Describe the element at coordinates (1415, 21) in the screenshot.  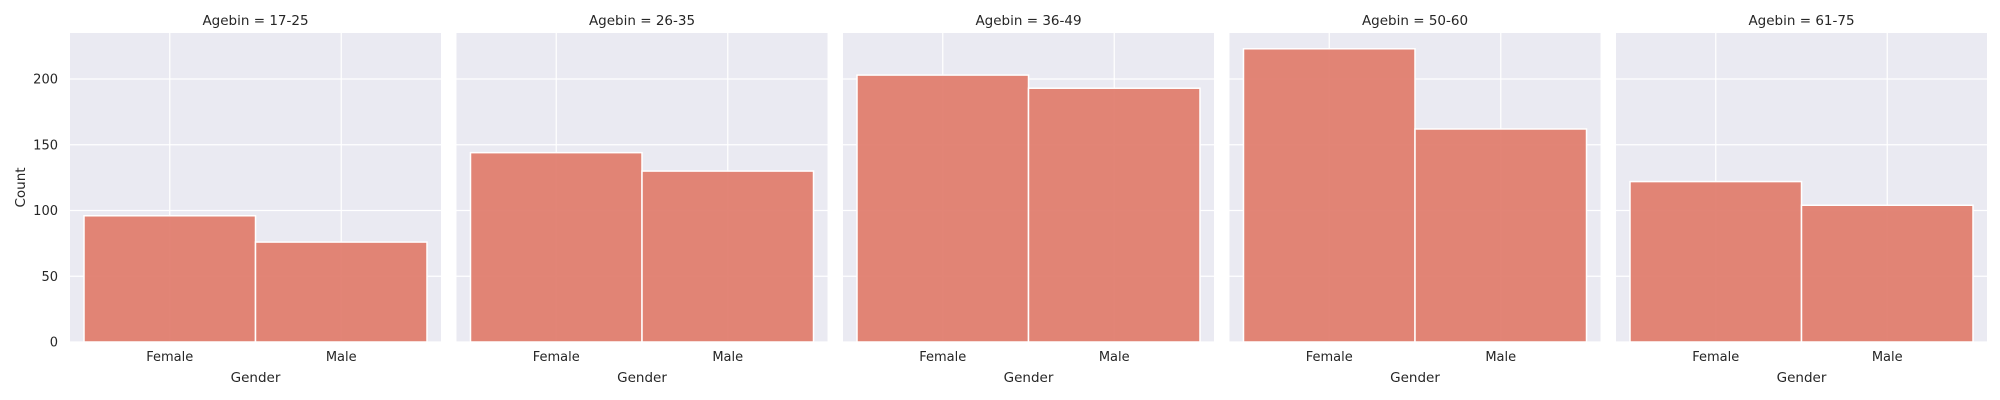
I see `panel-title: Agebin = 50-60` at that location.